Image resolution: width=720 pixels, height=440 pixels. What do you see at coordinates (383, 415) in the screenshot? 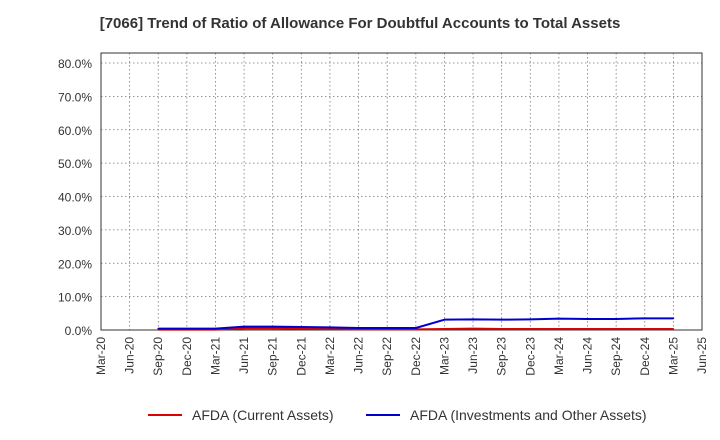
I see `legend-swatch-investments-other-assets` at bounding box center [383, 415].